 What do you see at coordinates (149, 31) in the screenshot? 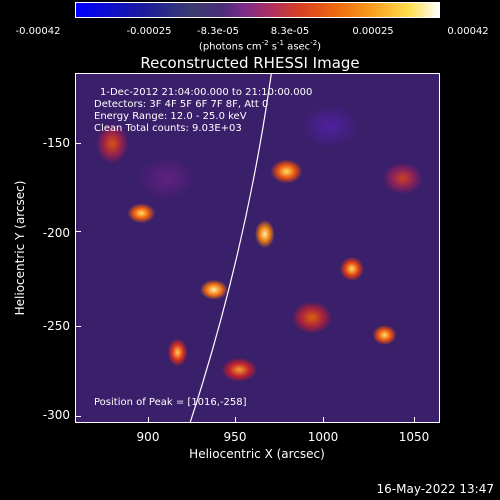
I see `colorbar-tick-label: -0.00025` at bounding box center [149, 31].